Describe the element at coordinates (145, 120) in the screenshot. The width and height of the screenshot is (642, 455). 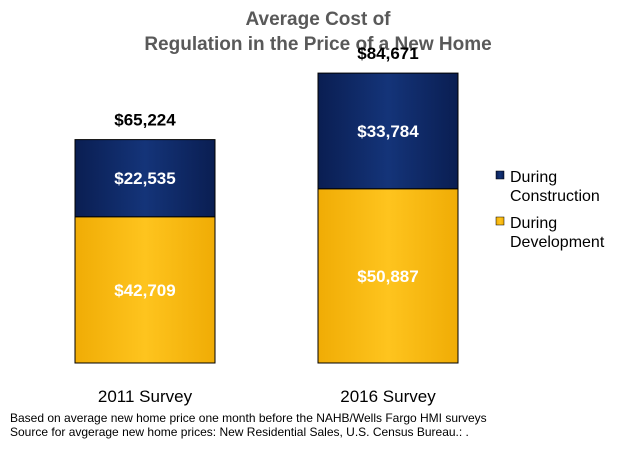
I see `bar-total-label: $65,224` at that location.